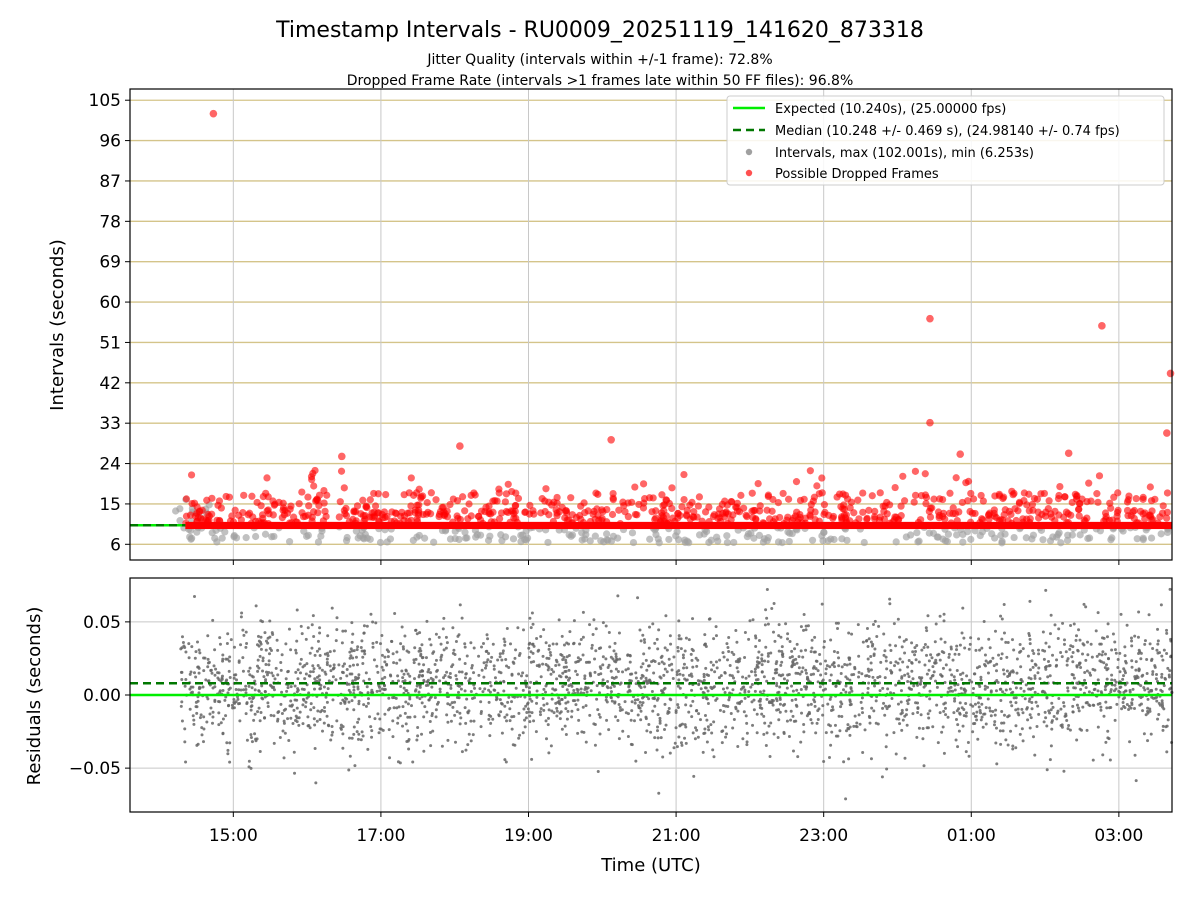 Image resolution: width=1200 pixels, height=900 pixels. What do you see at coordinates (110, 142) in the screenshot?
I see `top-y-tick-label: 96` at bounding box center [110, 142].